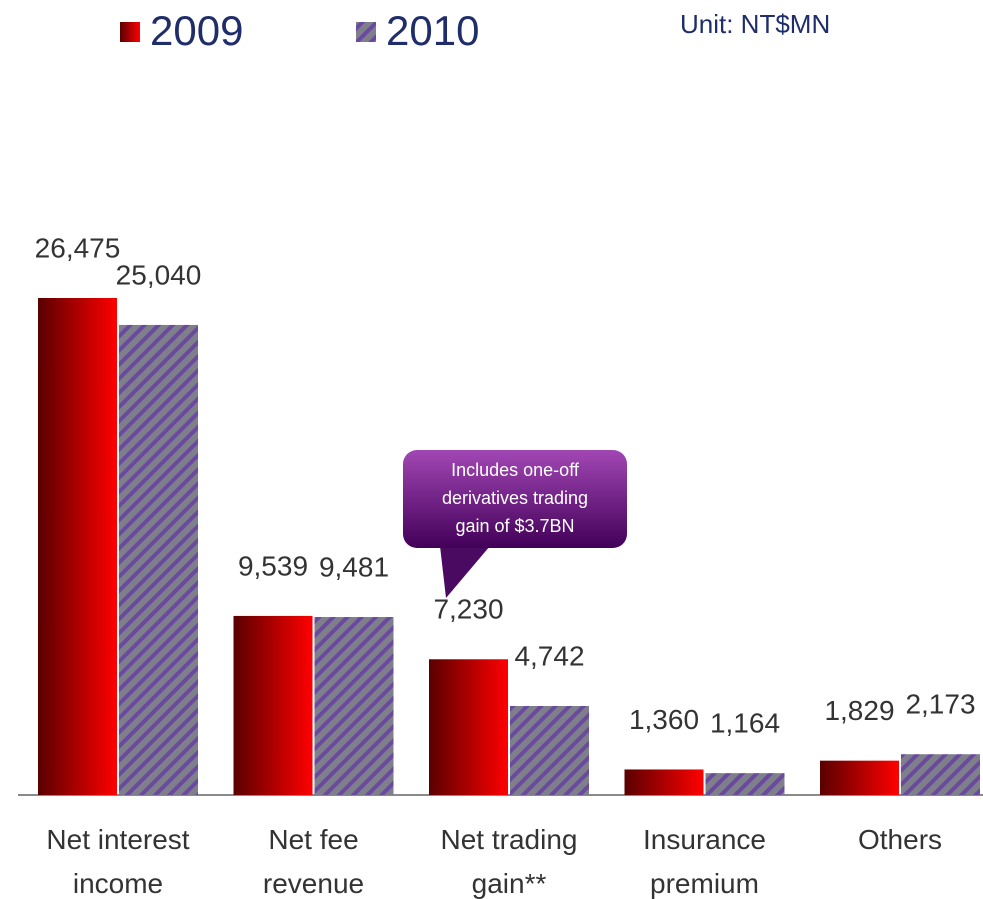  I want to click on legend-label: 2009, so click(196, 30).